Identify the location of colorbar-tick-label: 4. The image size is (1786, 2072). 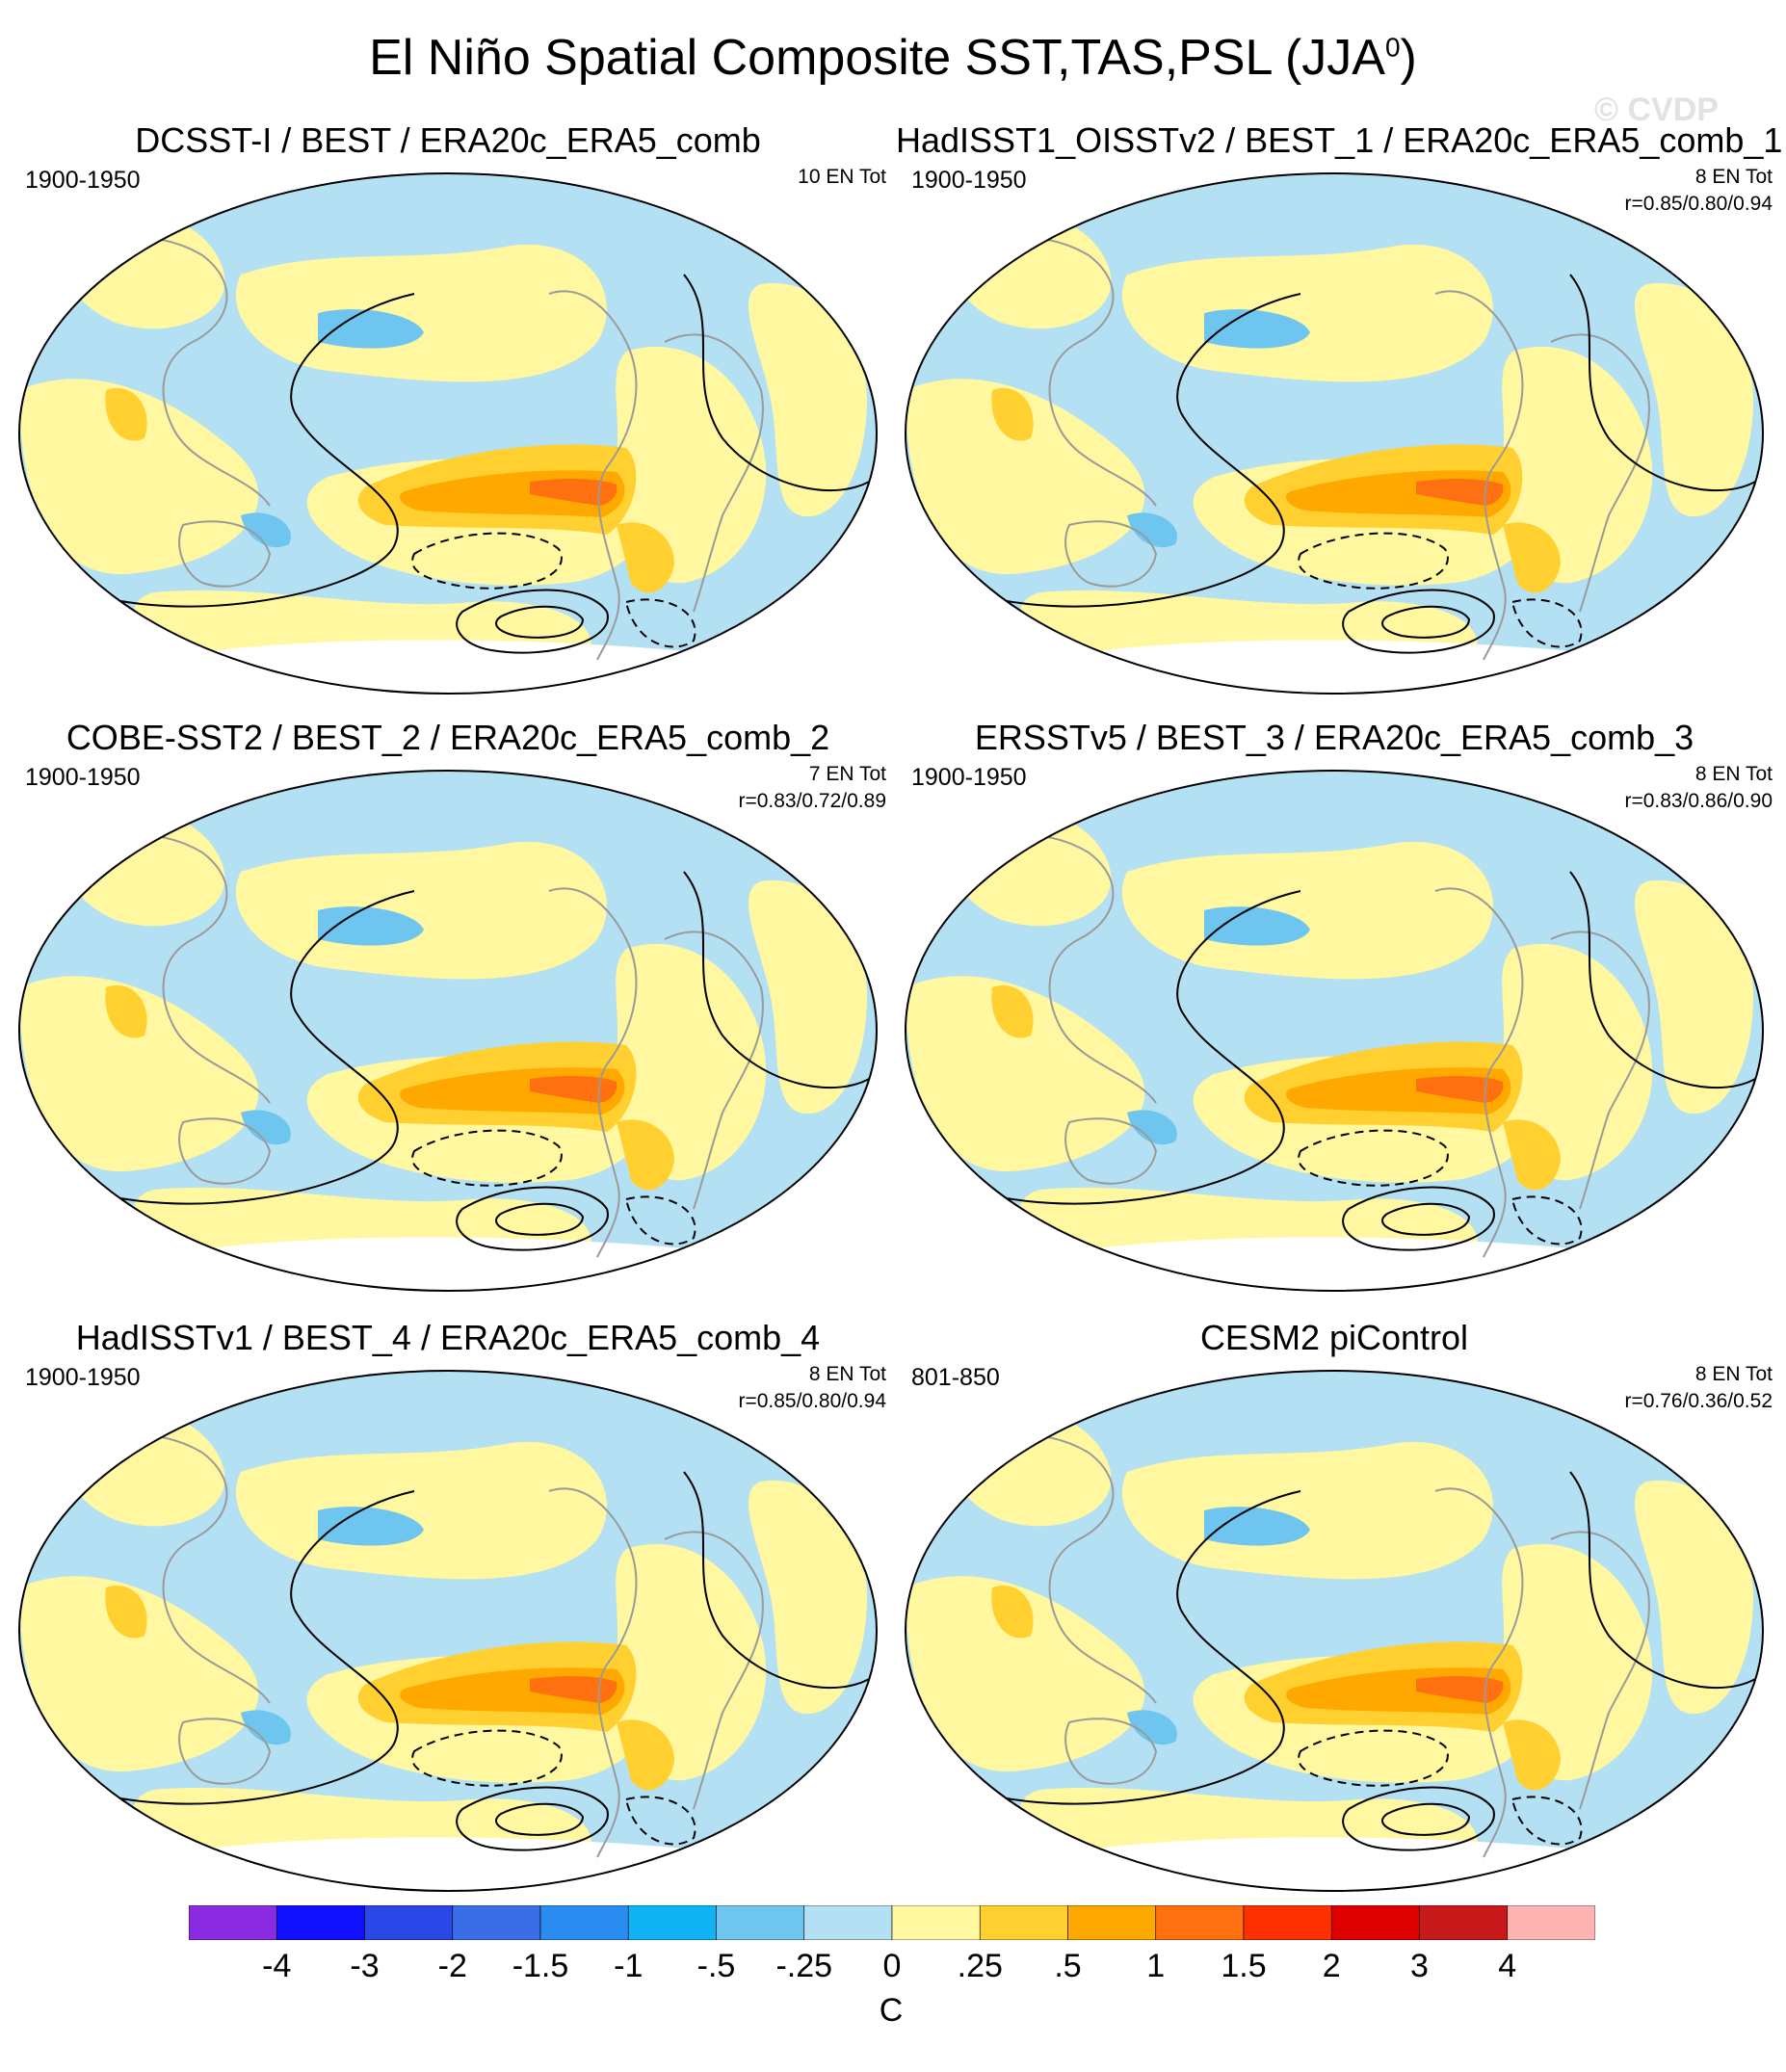
(1508, 1966).